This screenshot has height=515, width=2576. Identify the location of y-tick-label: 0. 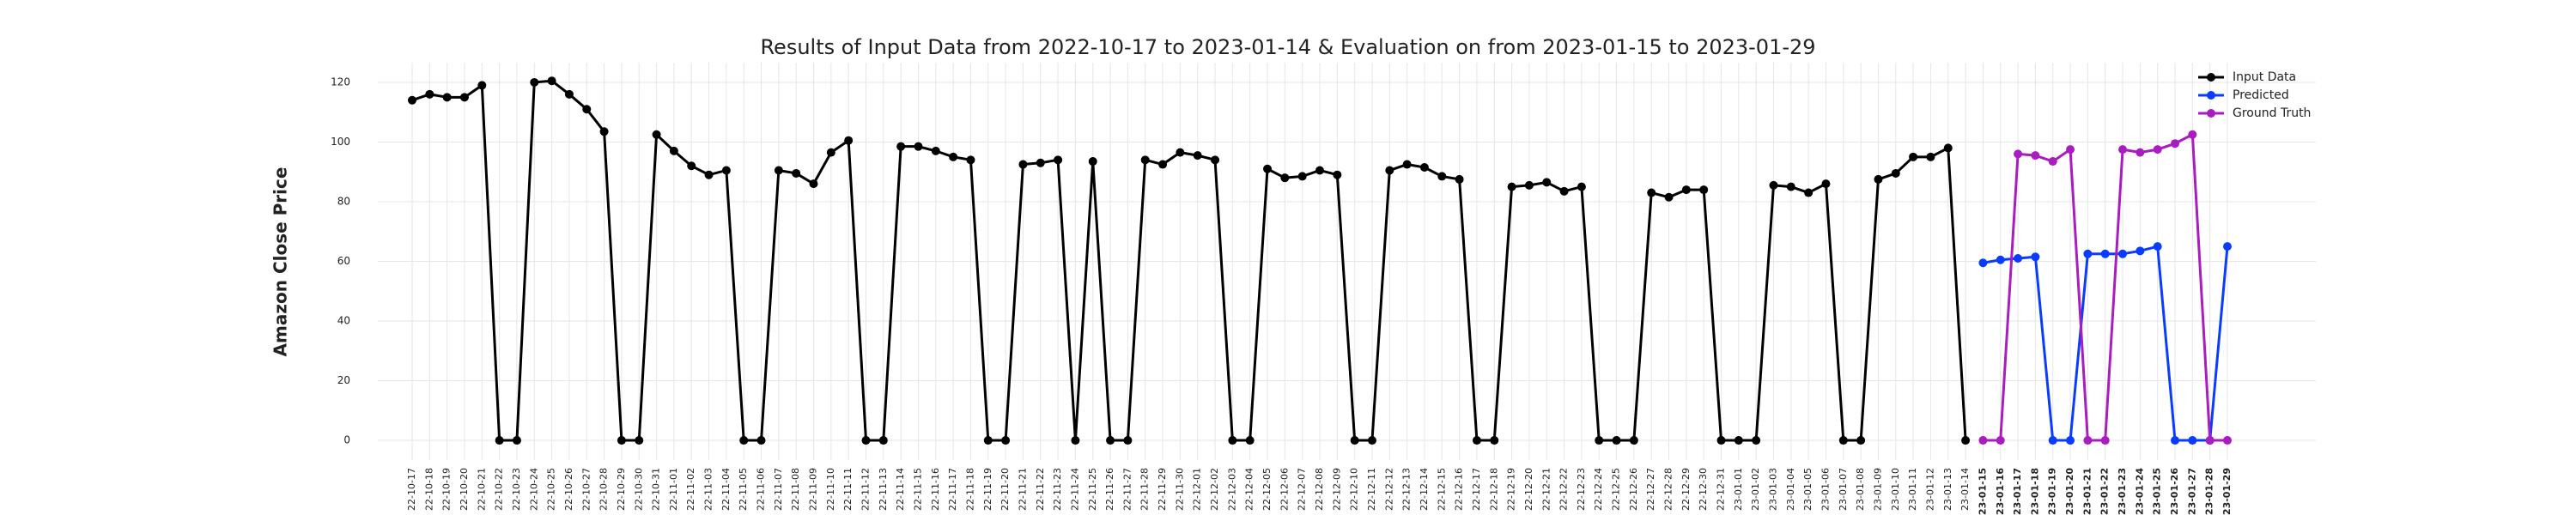
(346, 440).